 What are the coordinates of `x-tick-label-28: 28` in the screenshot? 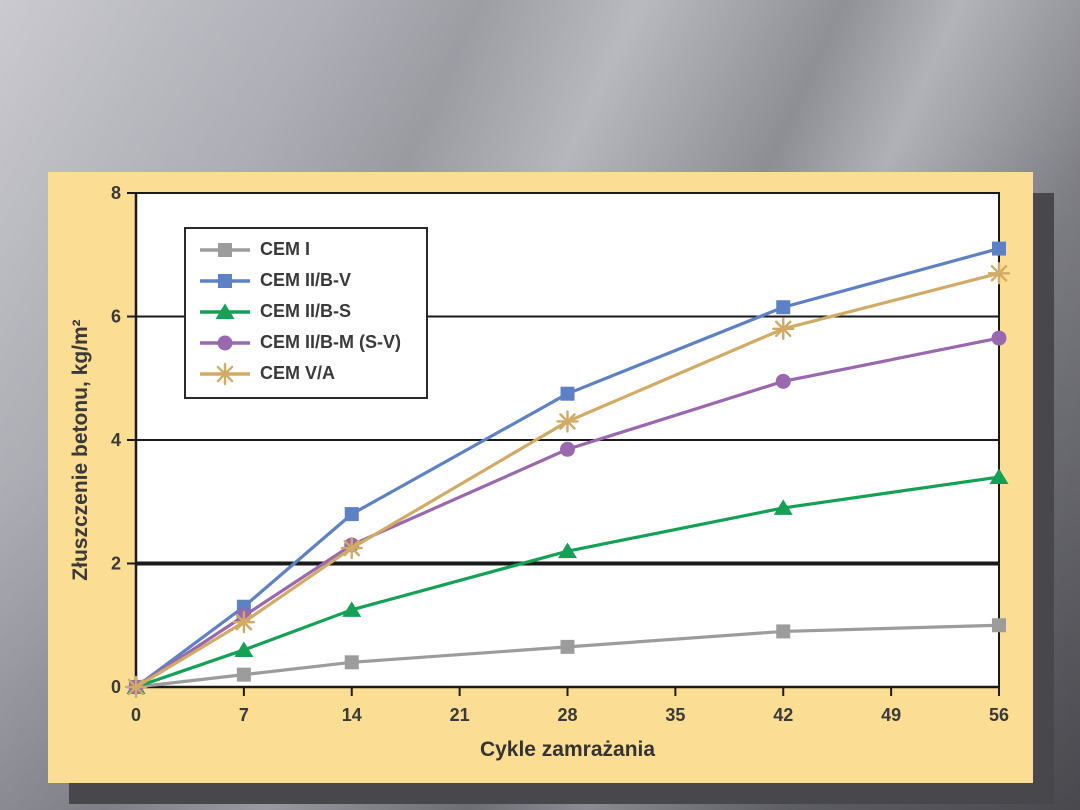 It's located at (567, 715).